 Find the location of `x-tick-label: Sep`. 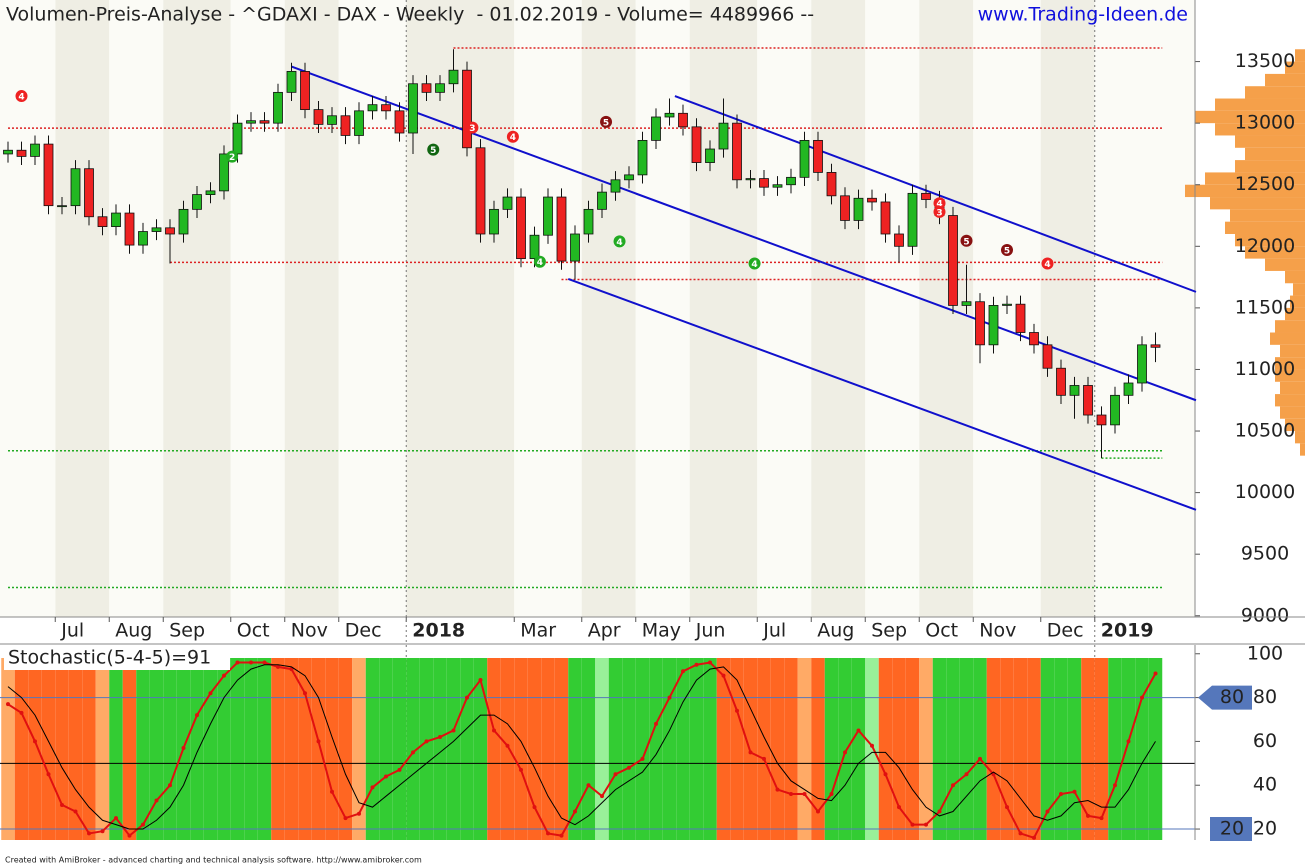

x-tick-label: Sep is located at coordinates (187, 631).